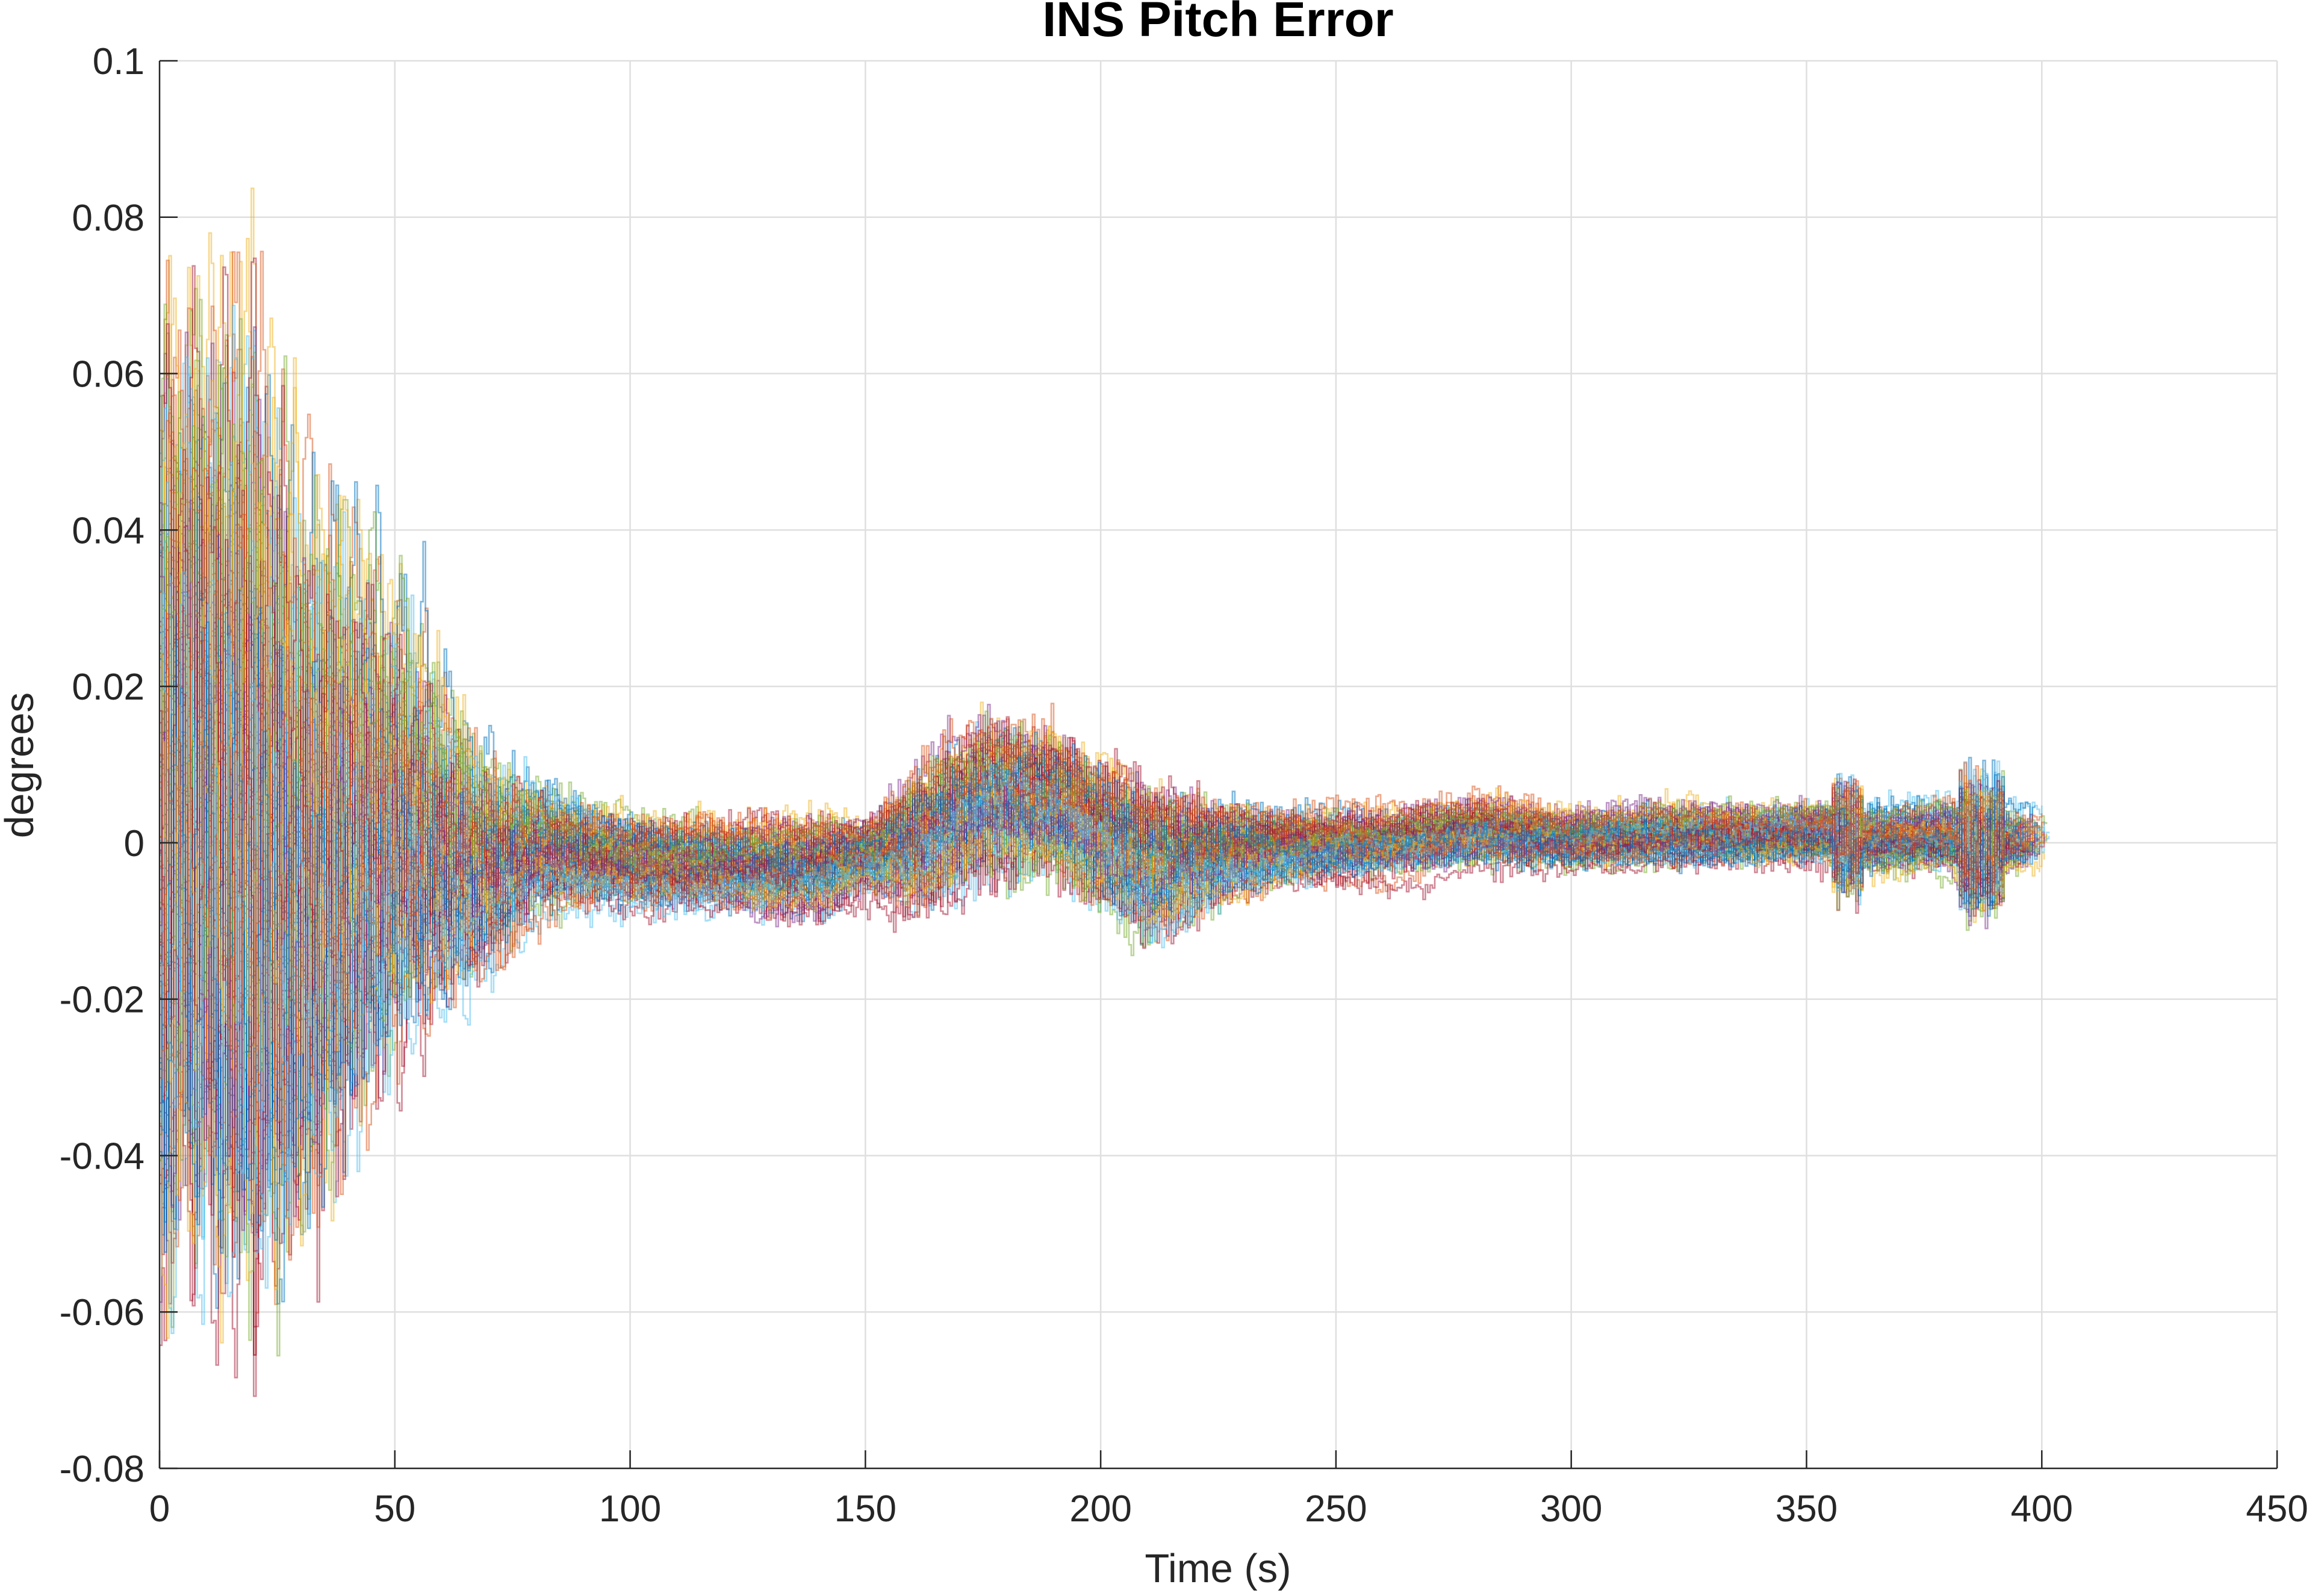 The image size is (2312, 1596). I want to click on y-tick-label: 0.02, so click(108, 687).